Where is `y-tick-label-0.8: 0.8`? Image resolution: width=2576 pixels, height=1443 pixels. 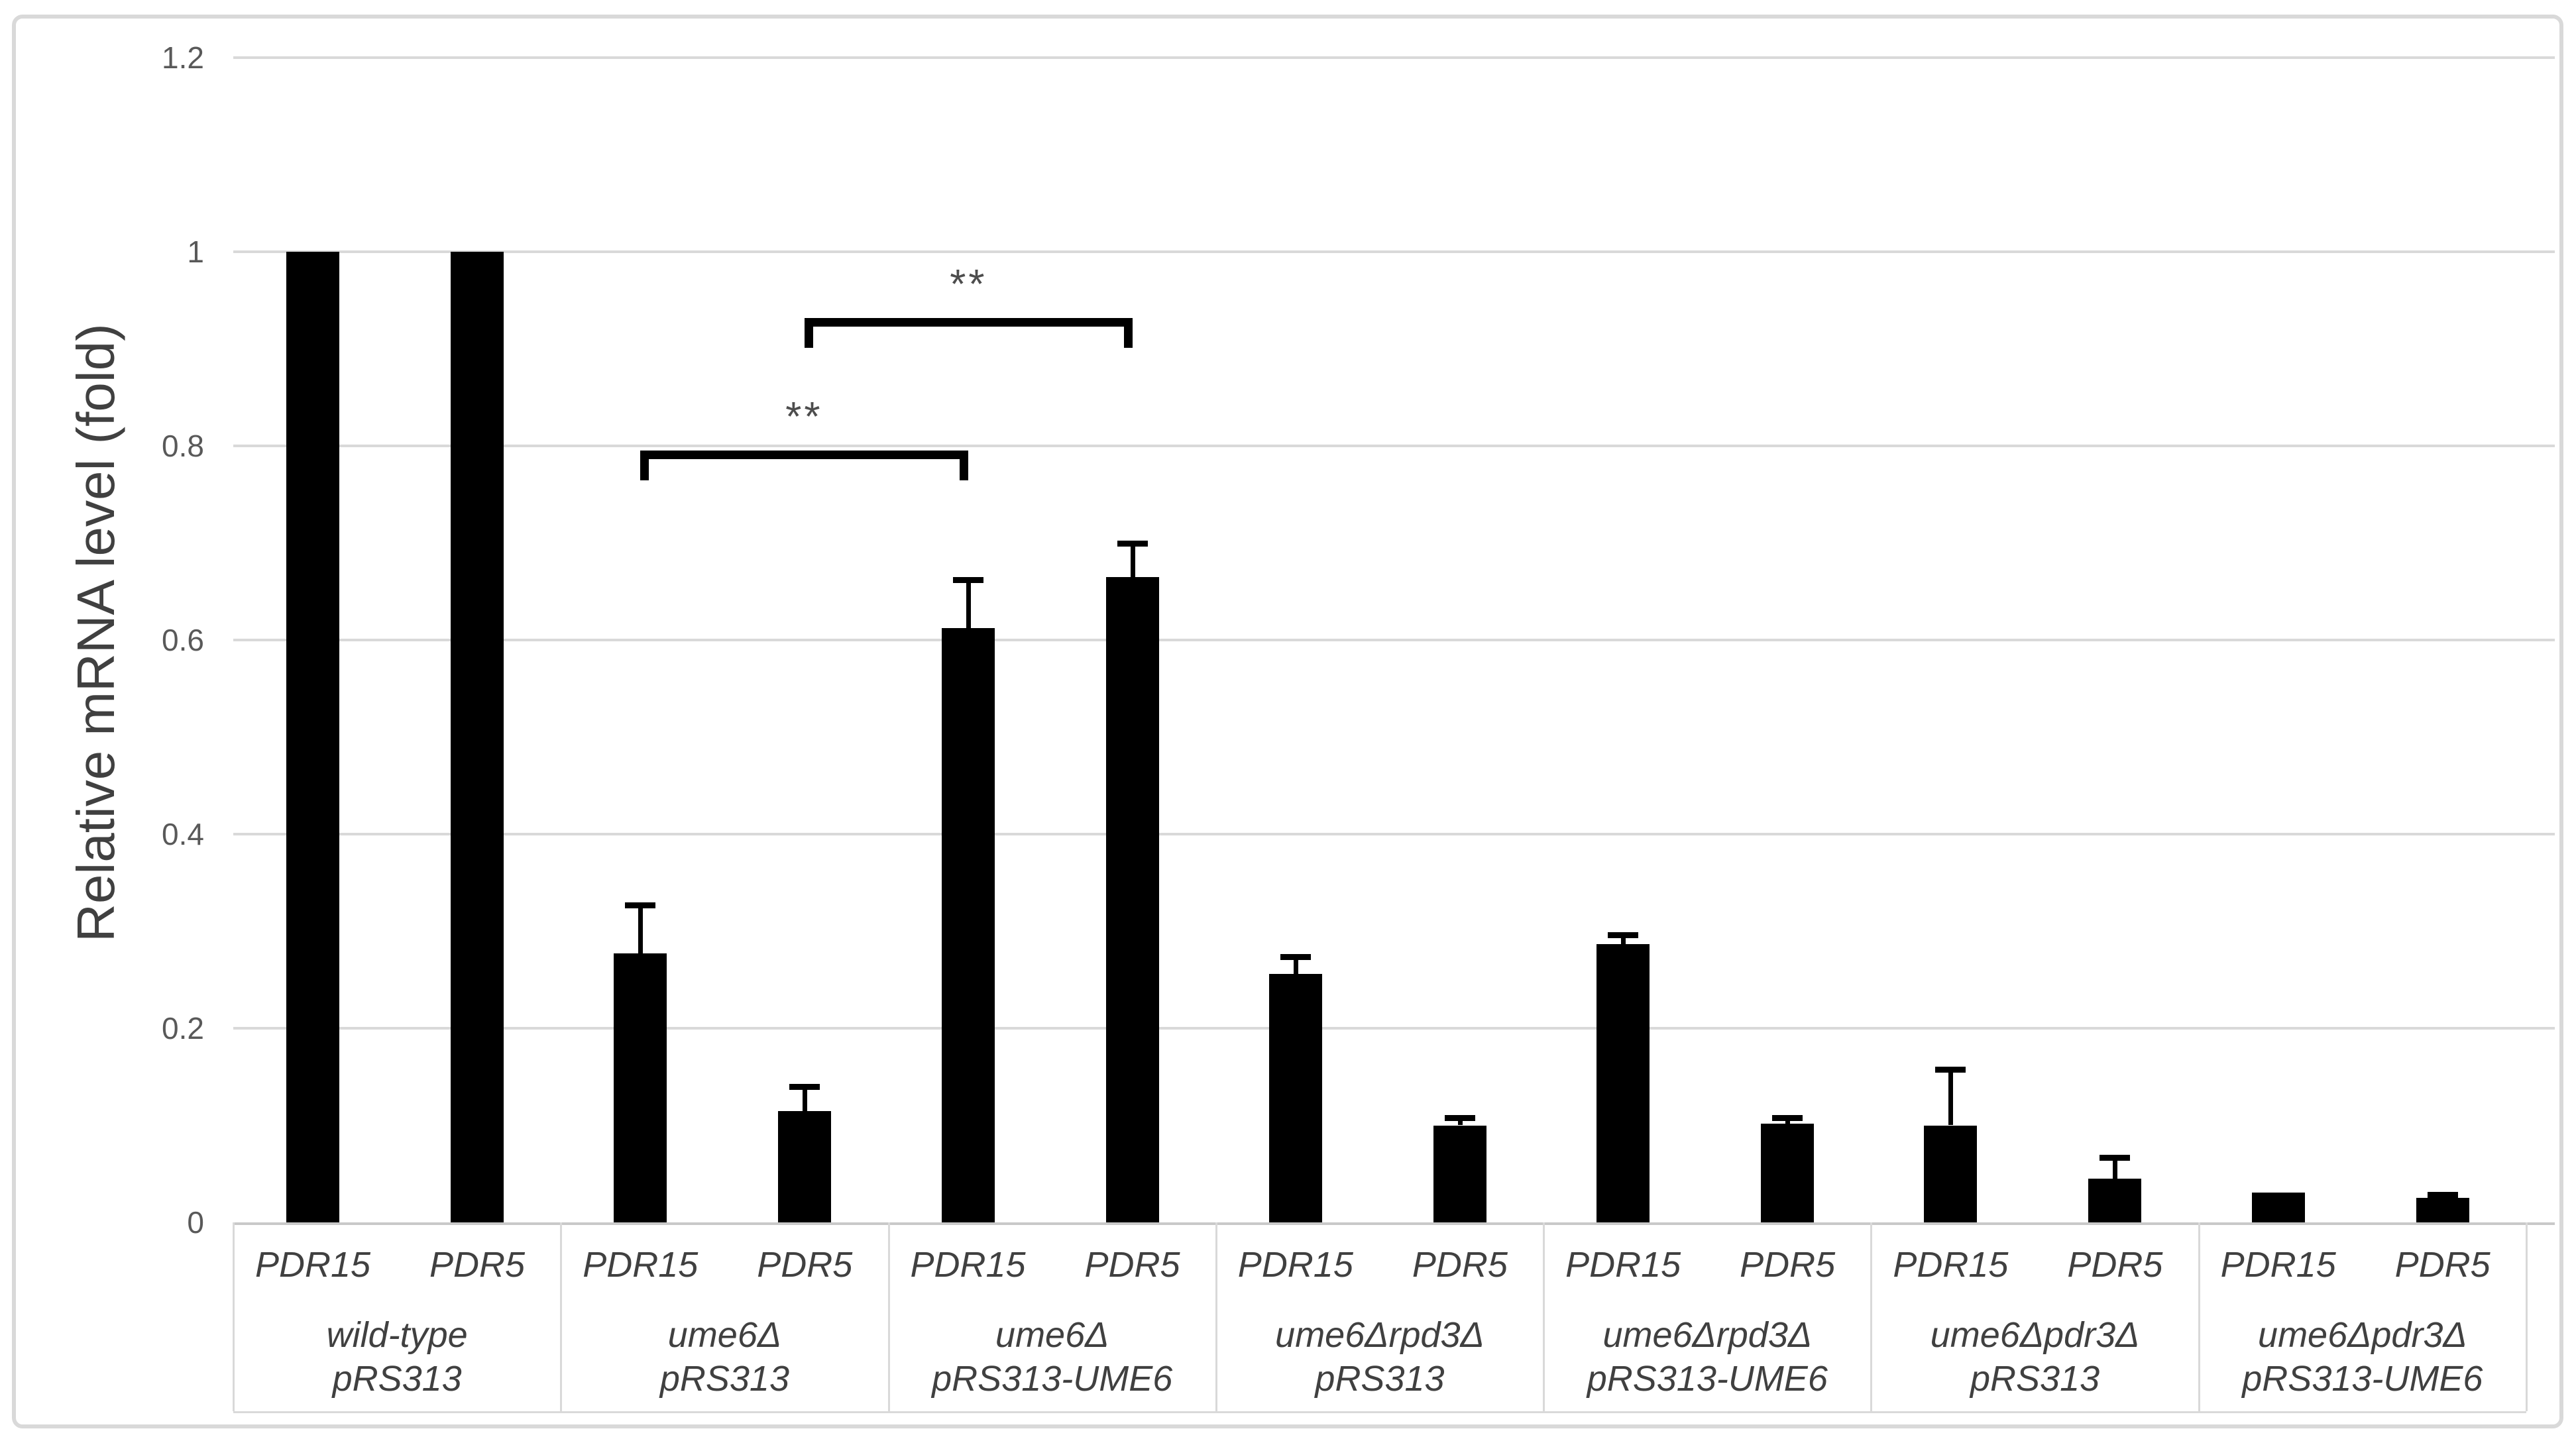
y-tick-label-0.8: 0.8 is located at coordinates (183, 446).